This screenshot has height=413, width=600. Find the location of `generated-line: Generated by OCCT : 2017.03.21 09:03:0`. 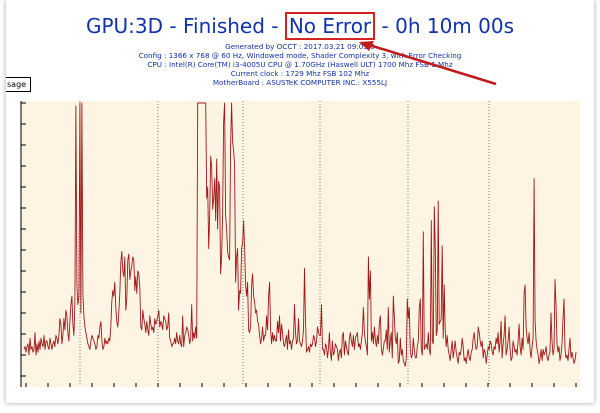

generated-line: Generated by OCCT : 2017.03.21 09:03:0 is located at coordinates (300, 46).